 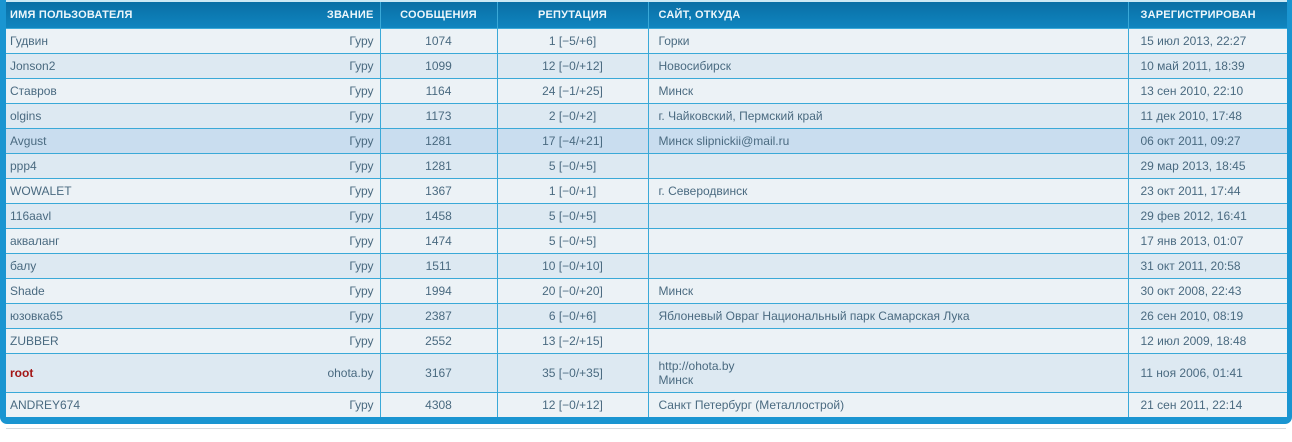 What do you see at coordinates (887, 141) in the screenshot?
I see `site-location-cell: Минск slipnickii@mail.ru` at bounding box center [887, 141].